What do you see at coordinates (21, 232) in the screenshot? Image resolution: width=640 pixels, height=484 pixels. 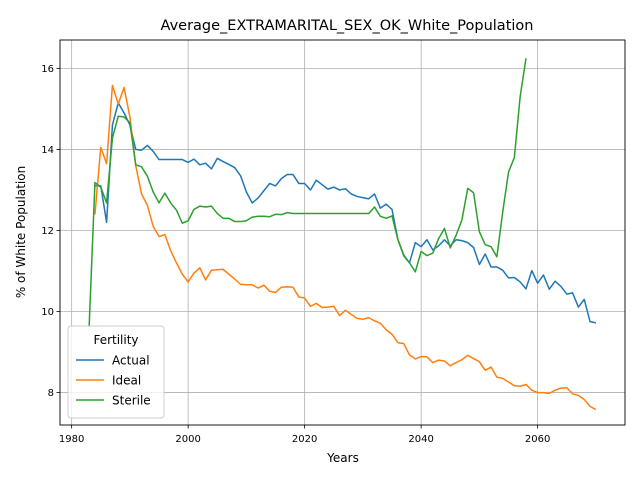 I see `y-axis-label: % of White Population` at bounding box center [21, 232].